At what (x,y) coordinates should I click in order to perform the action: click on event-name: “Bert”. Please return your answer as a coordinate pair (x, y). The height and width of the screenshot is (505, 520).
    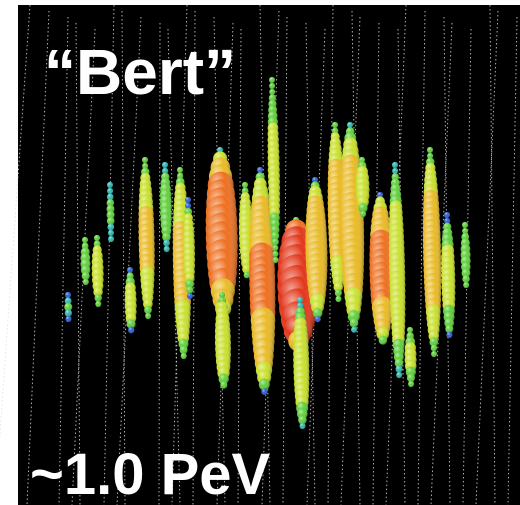
    Looking at the image, I should click on (140, 72).